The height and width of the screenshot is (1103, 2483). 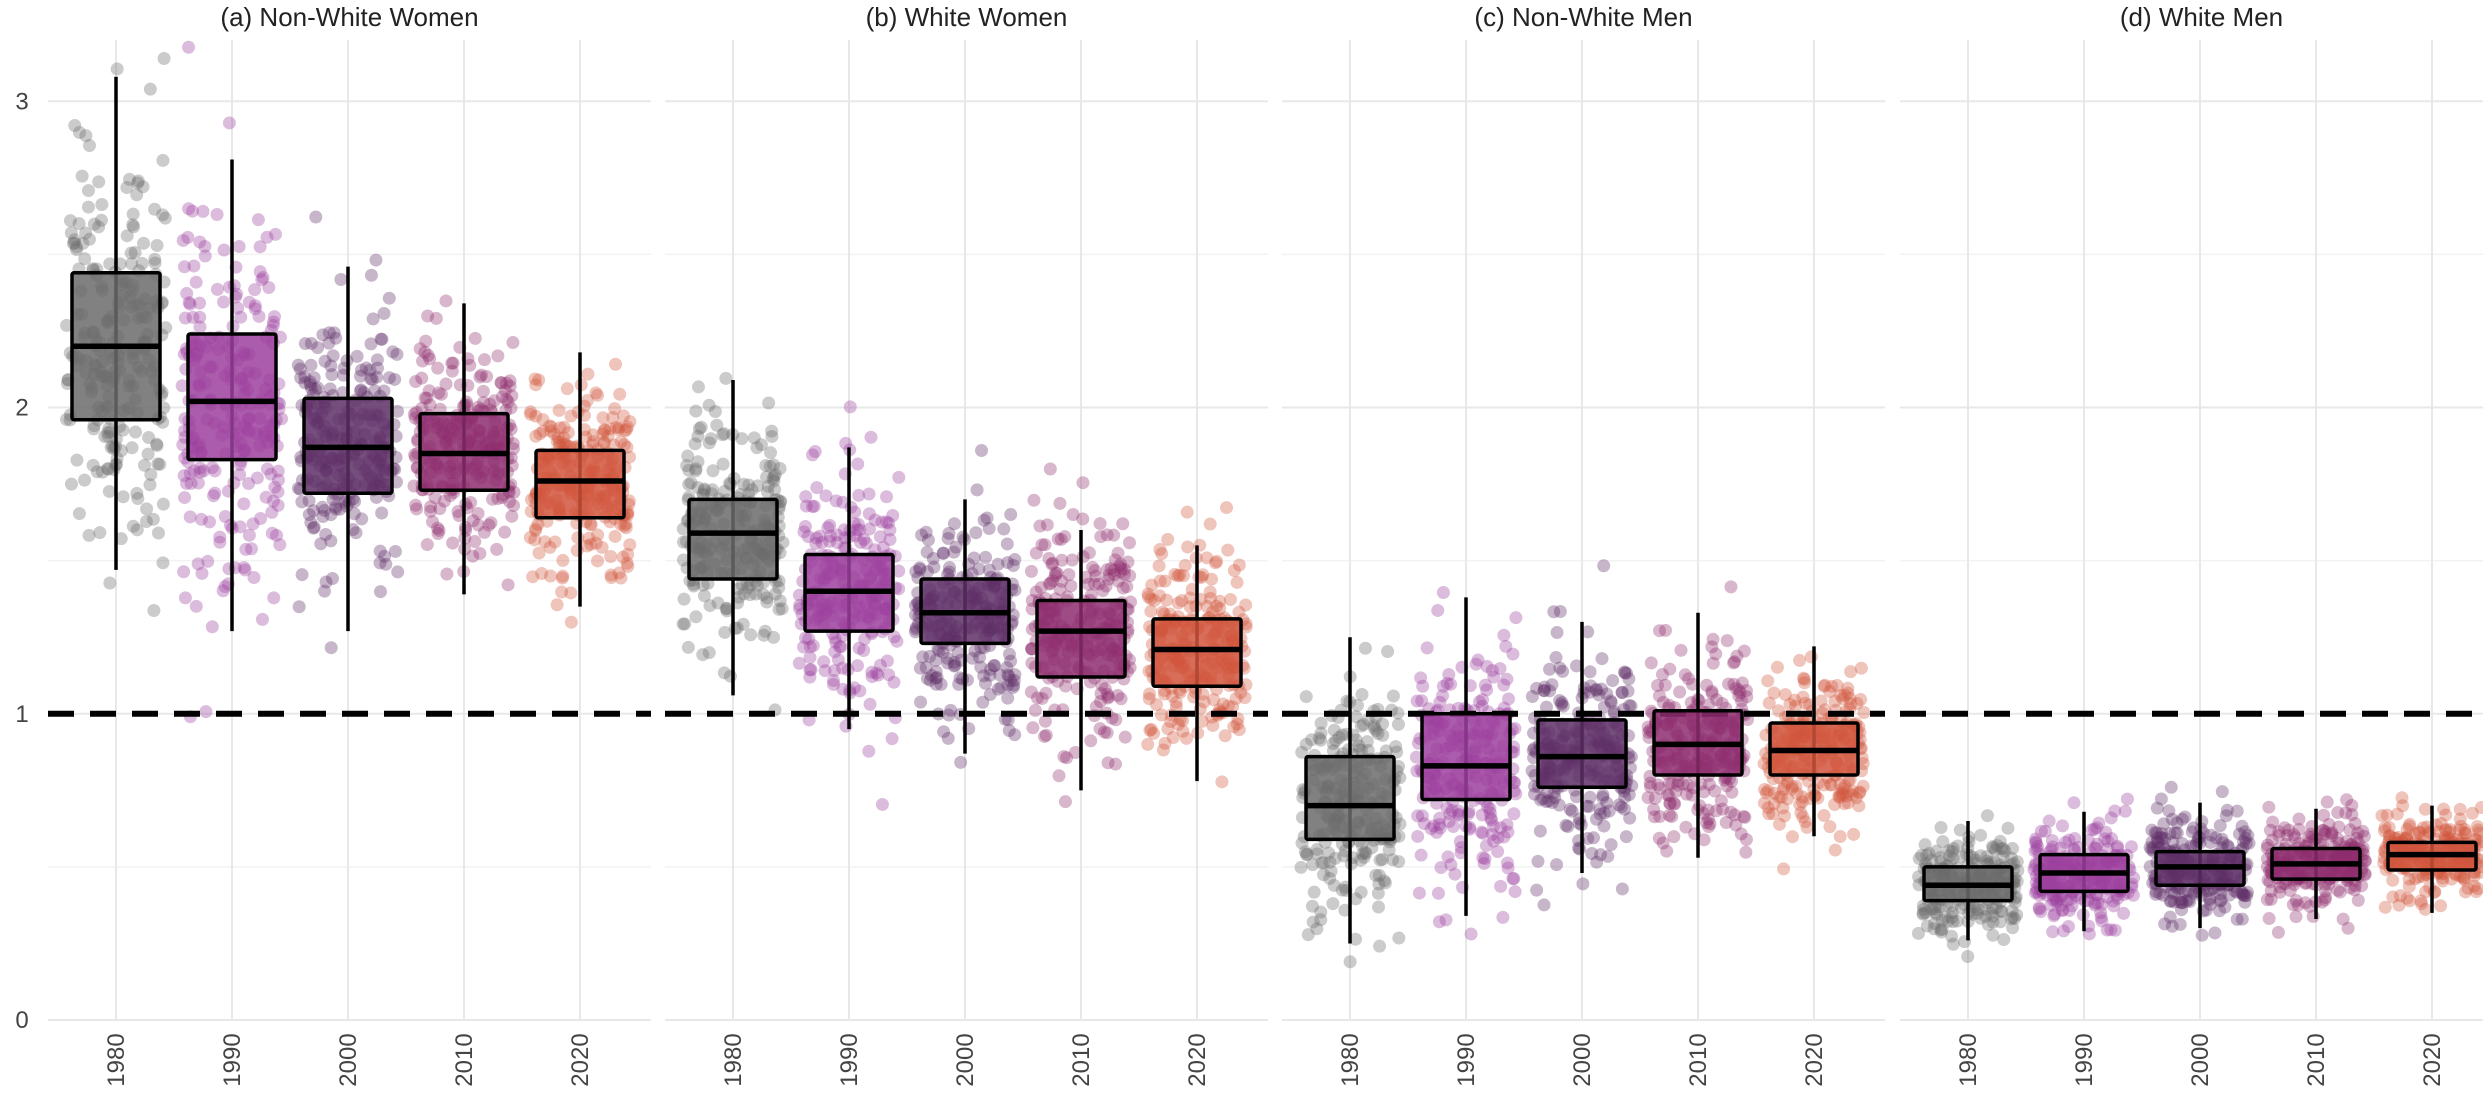 What do you see at coordinates (1698, 1059) in the screenshot?
I see `x-tick-label: 2010` at bounding box center [1698, 1059].